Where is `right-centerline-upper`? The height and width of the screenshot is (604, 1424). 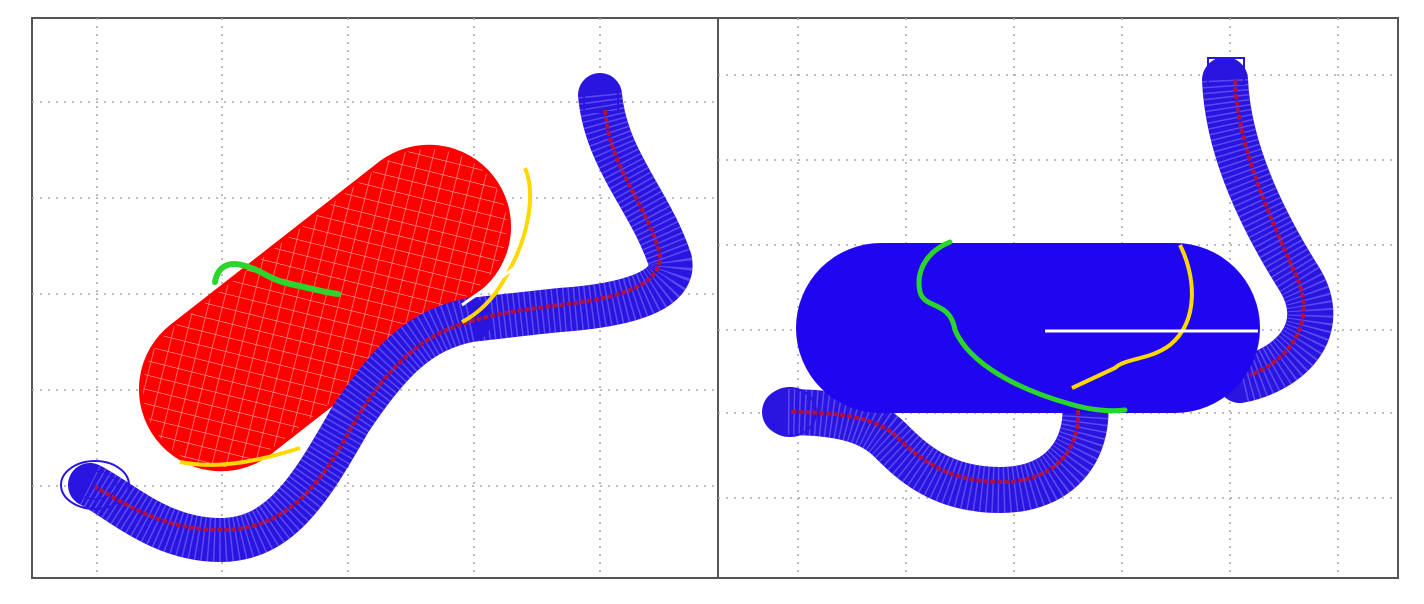 right-centerline-upper is located at coordinates (1269, 228).